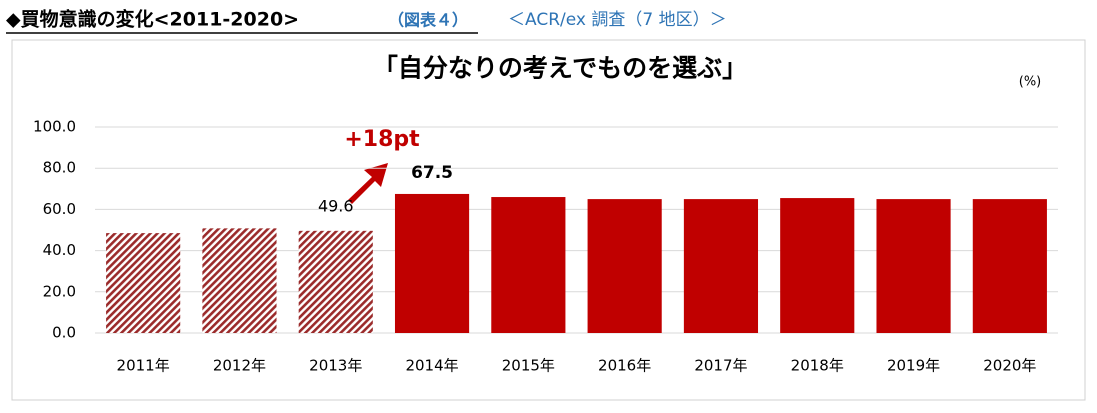 The image size is (1097, 413). Describe the element at coordinates (382, 139) in the screenshot. I see `annotation: +18pt` at that location.